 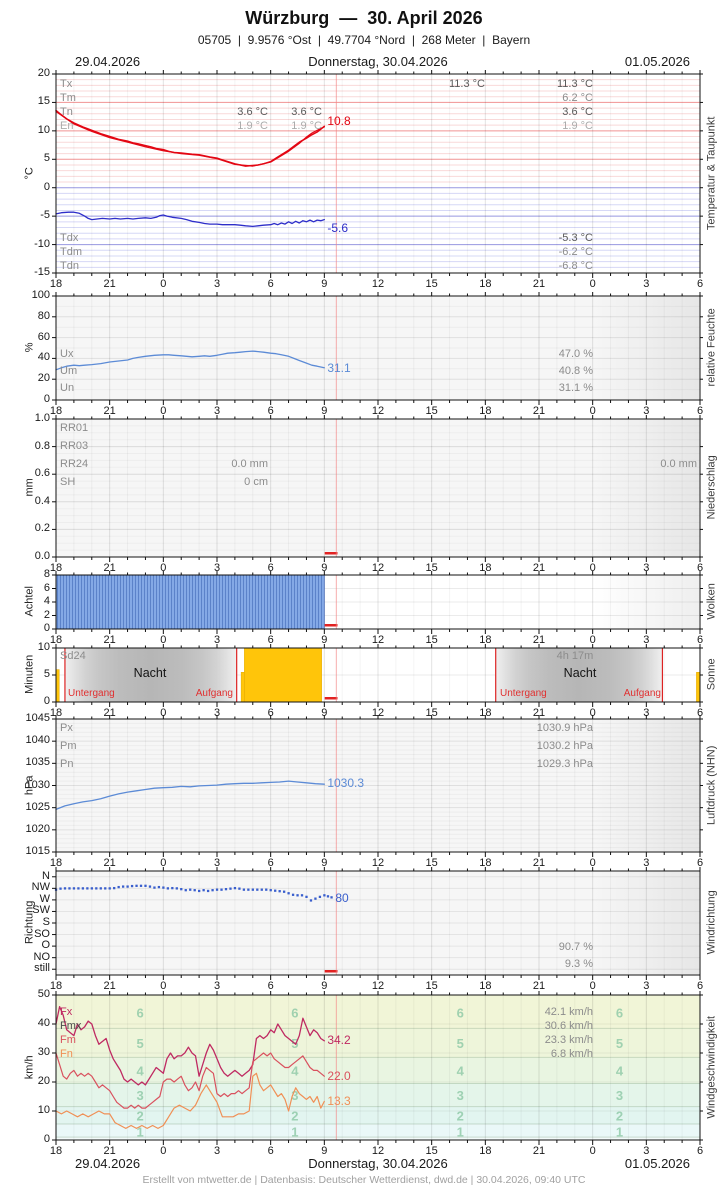 I want to click on date-top-left: 29.04.2026, so click(x=108, y=61).